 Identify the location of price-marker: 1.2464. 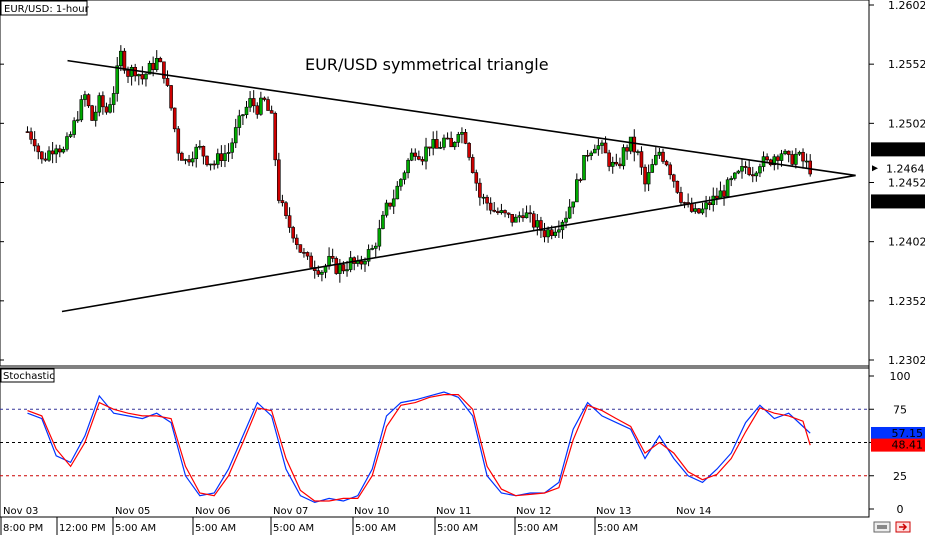
(898, 168).